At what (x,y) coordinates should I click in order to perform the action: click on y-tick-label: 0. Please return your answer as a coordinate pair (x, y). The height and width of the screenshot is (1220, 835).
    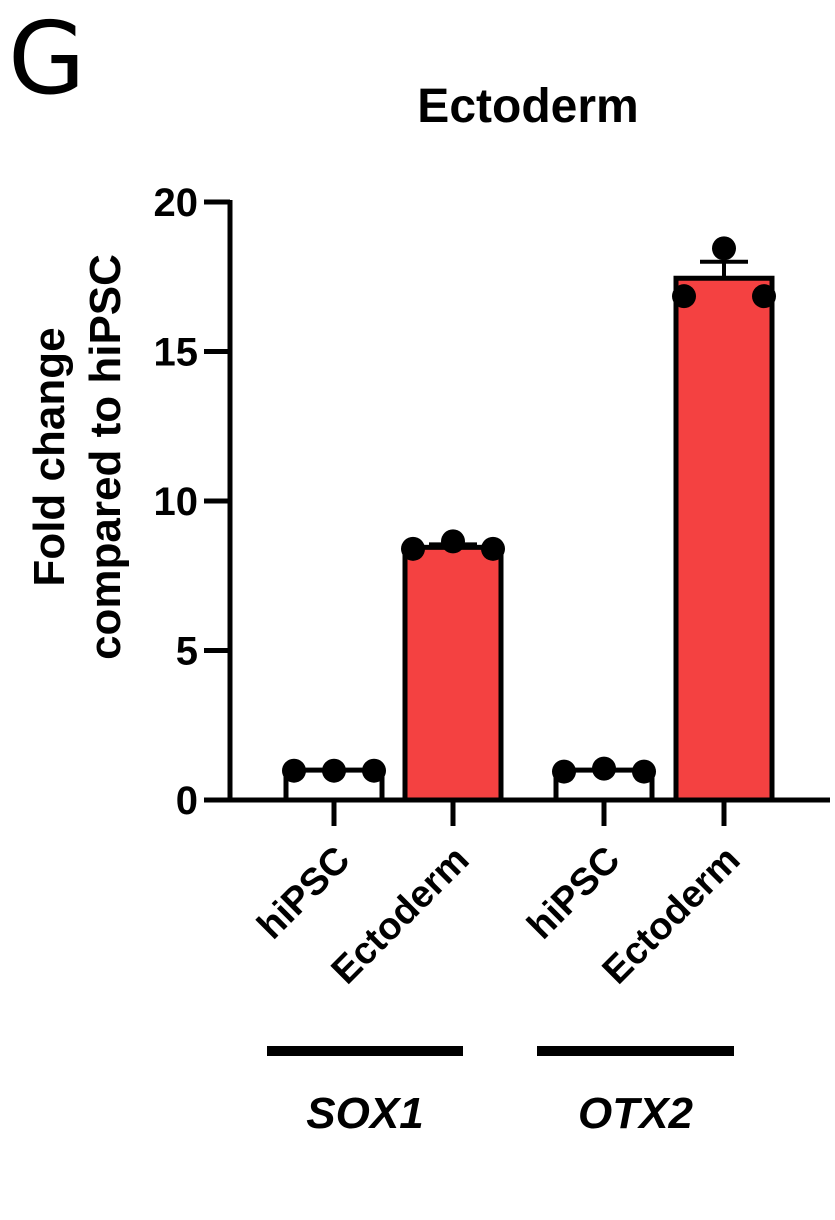
    Looking at the image, I should click on (187, 801).